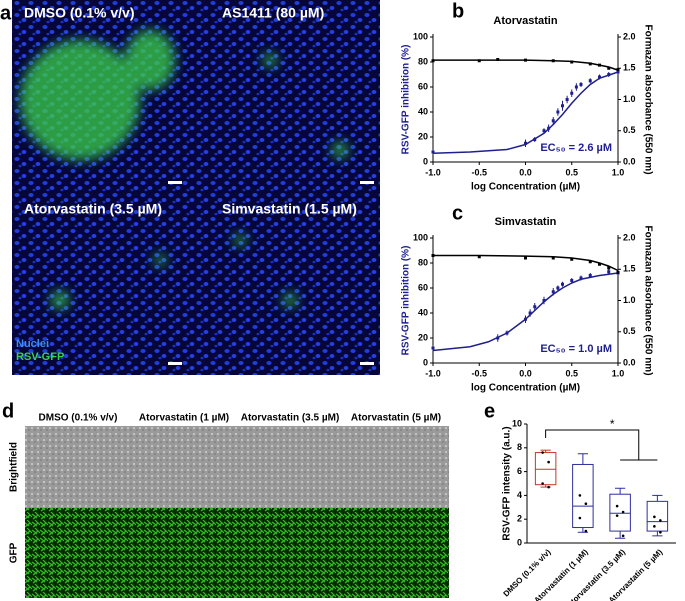 Image resolution: width=685 pixels, height=601 pixels. I want to click on column-header: DMSO (0.1% v/v), so click(78, 418).